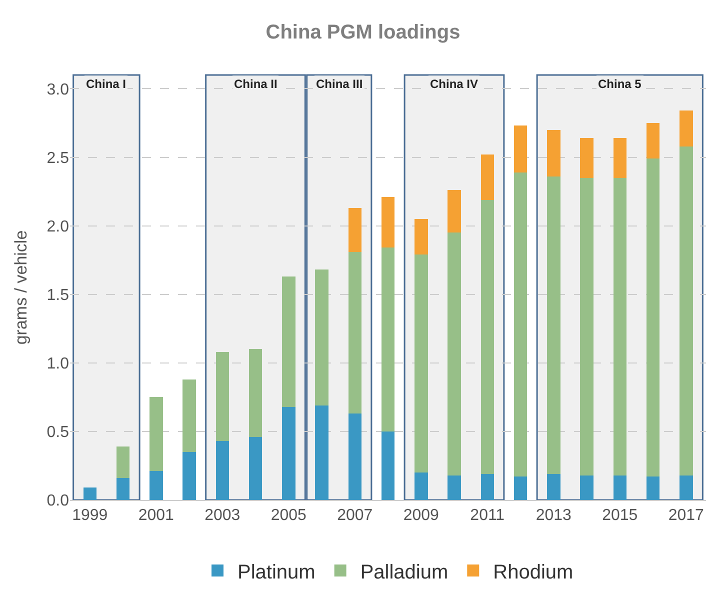  I want to click on x-tick-label: 2003, so click(222, 515).